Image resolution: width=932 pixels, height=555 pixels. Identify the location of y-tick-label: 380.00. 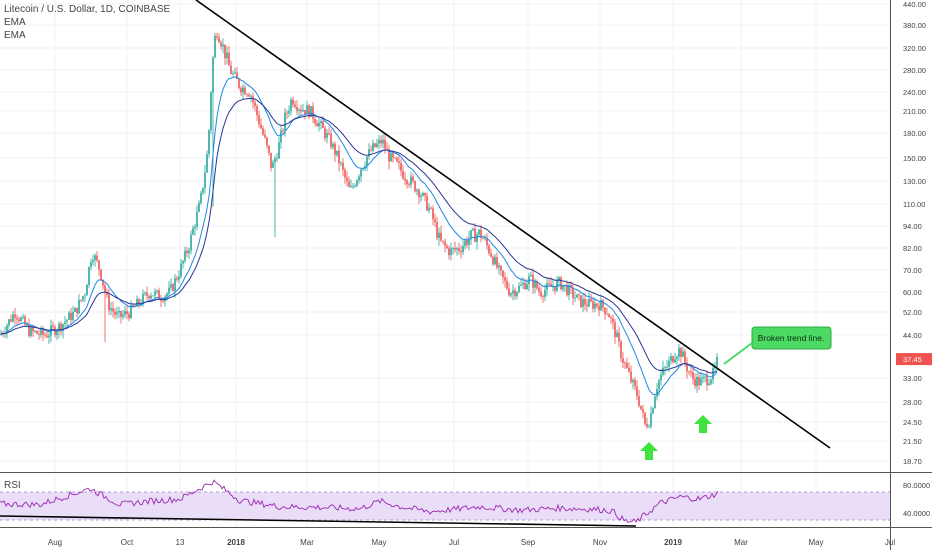
(914, 25).